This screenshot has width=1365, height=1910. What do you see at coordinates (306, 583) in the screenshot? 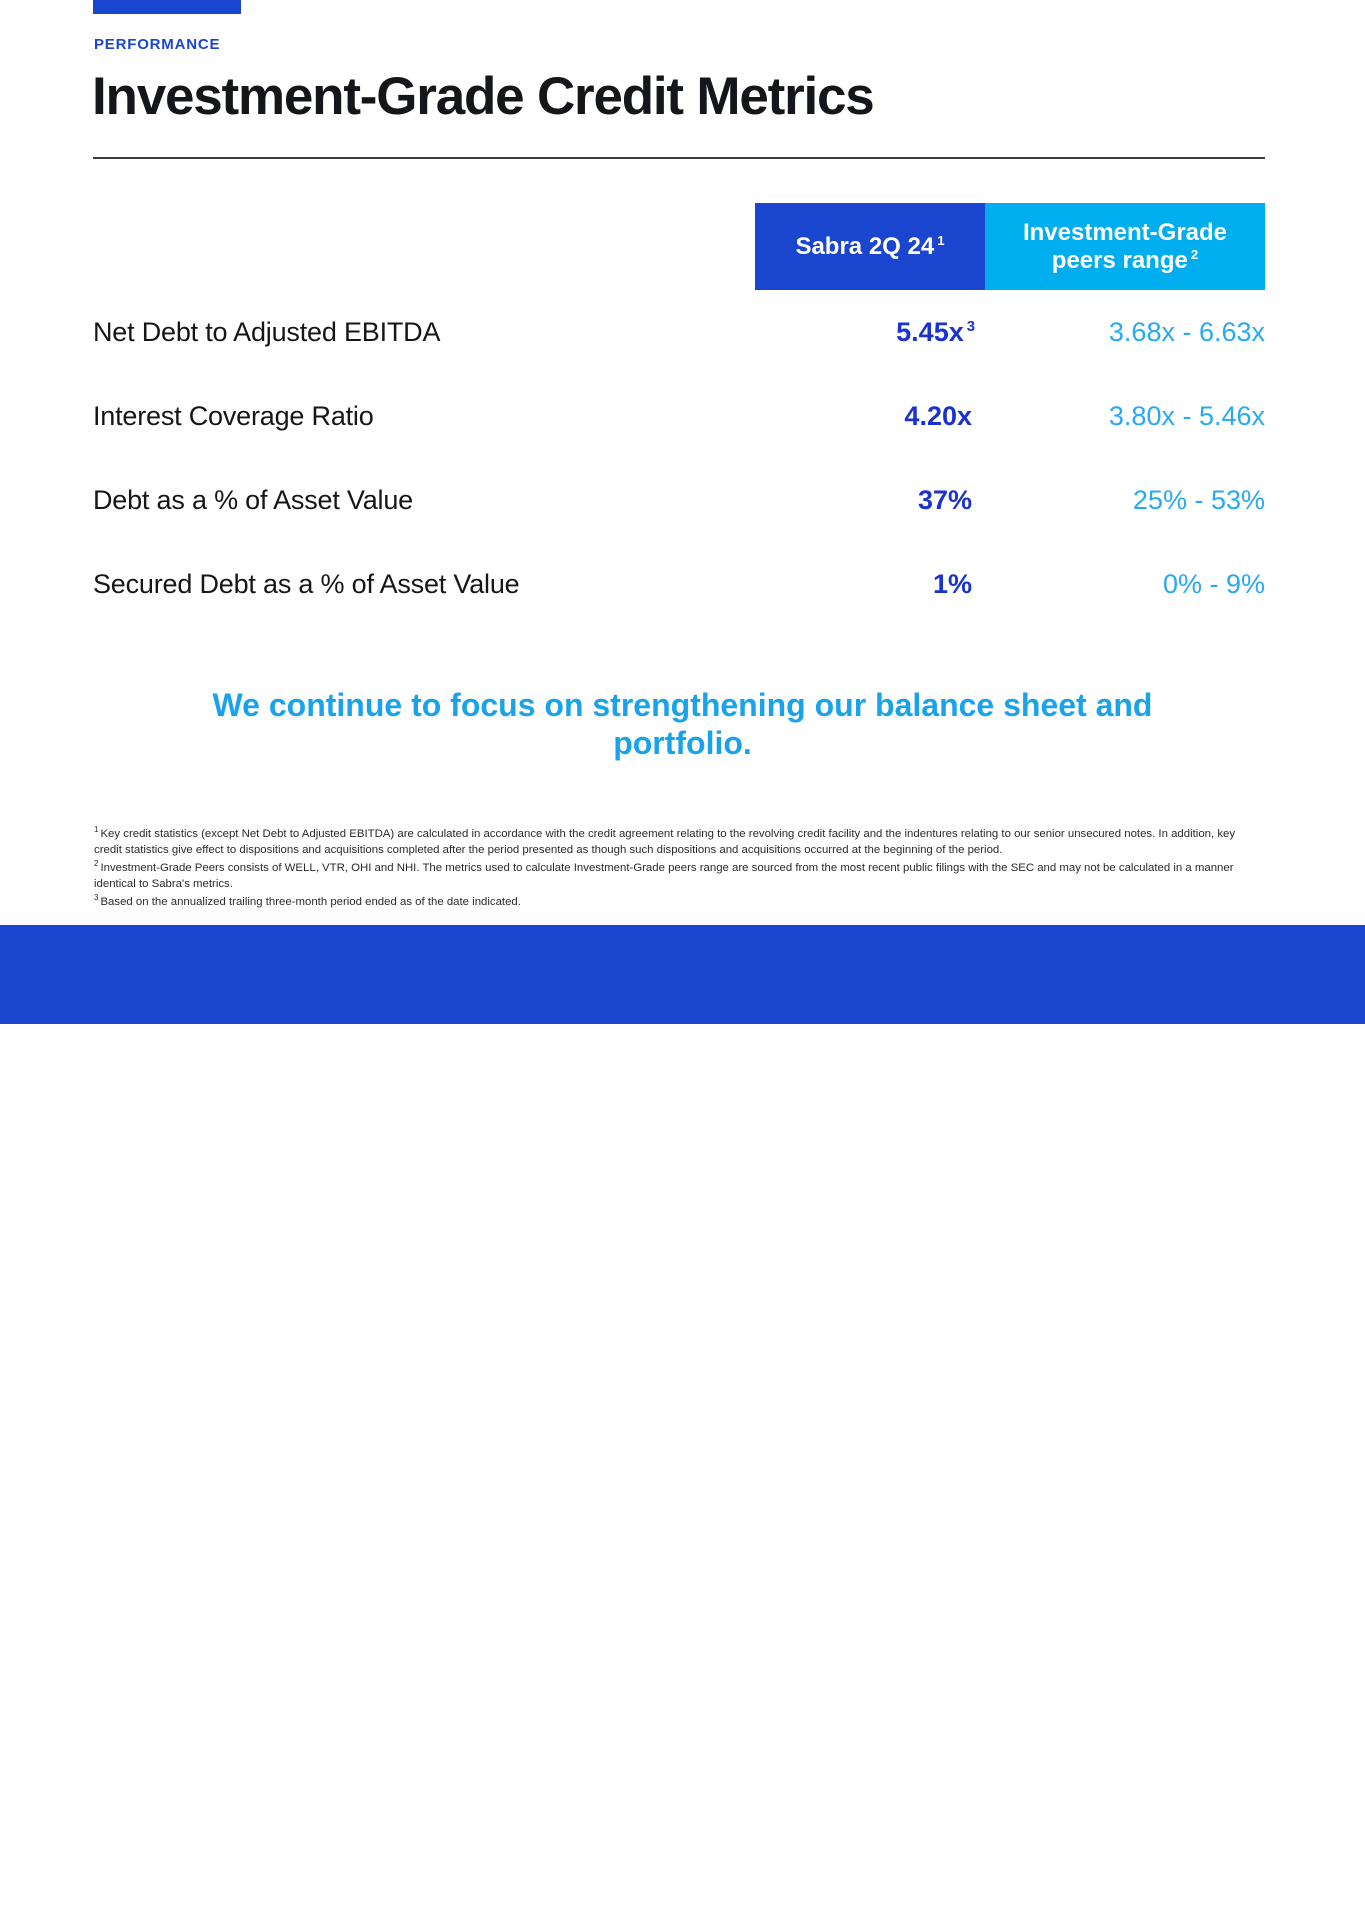
I see `metric-label: Secured Debt as a % of Asset Value` at bounding box center [306, 583].